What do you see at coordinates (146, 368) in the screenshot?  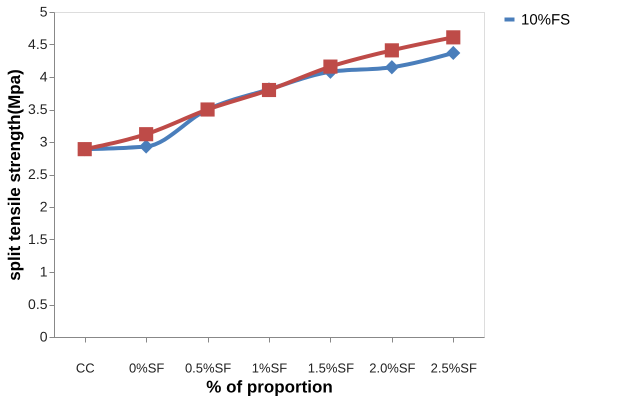 I see `x-tick-label: 0%SF` at bounding box center [146, 368].